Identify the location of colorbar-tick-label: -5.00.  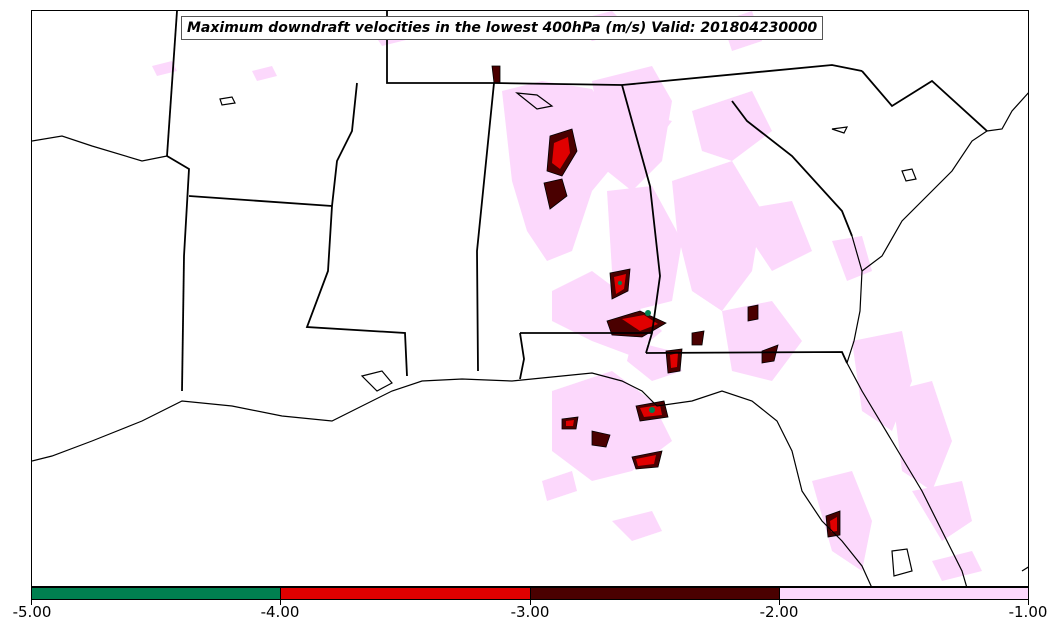
(32, 612).